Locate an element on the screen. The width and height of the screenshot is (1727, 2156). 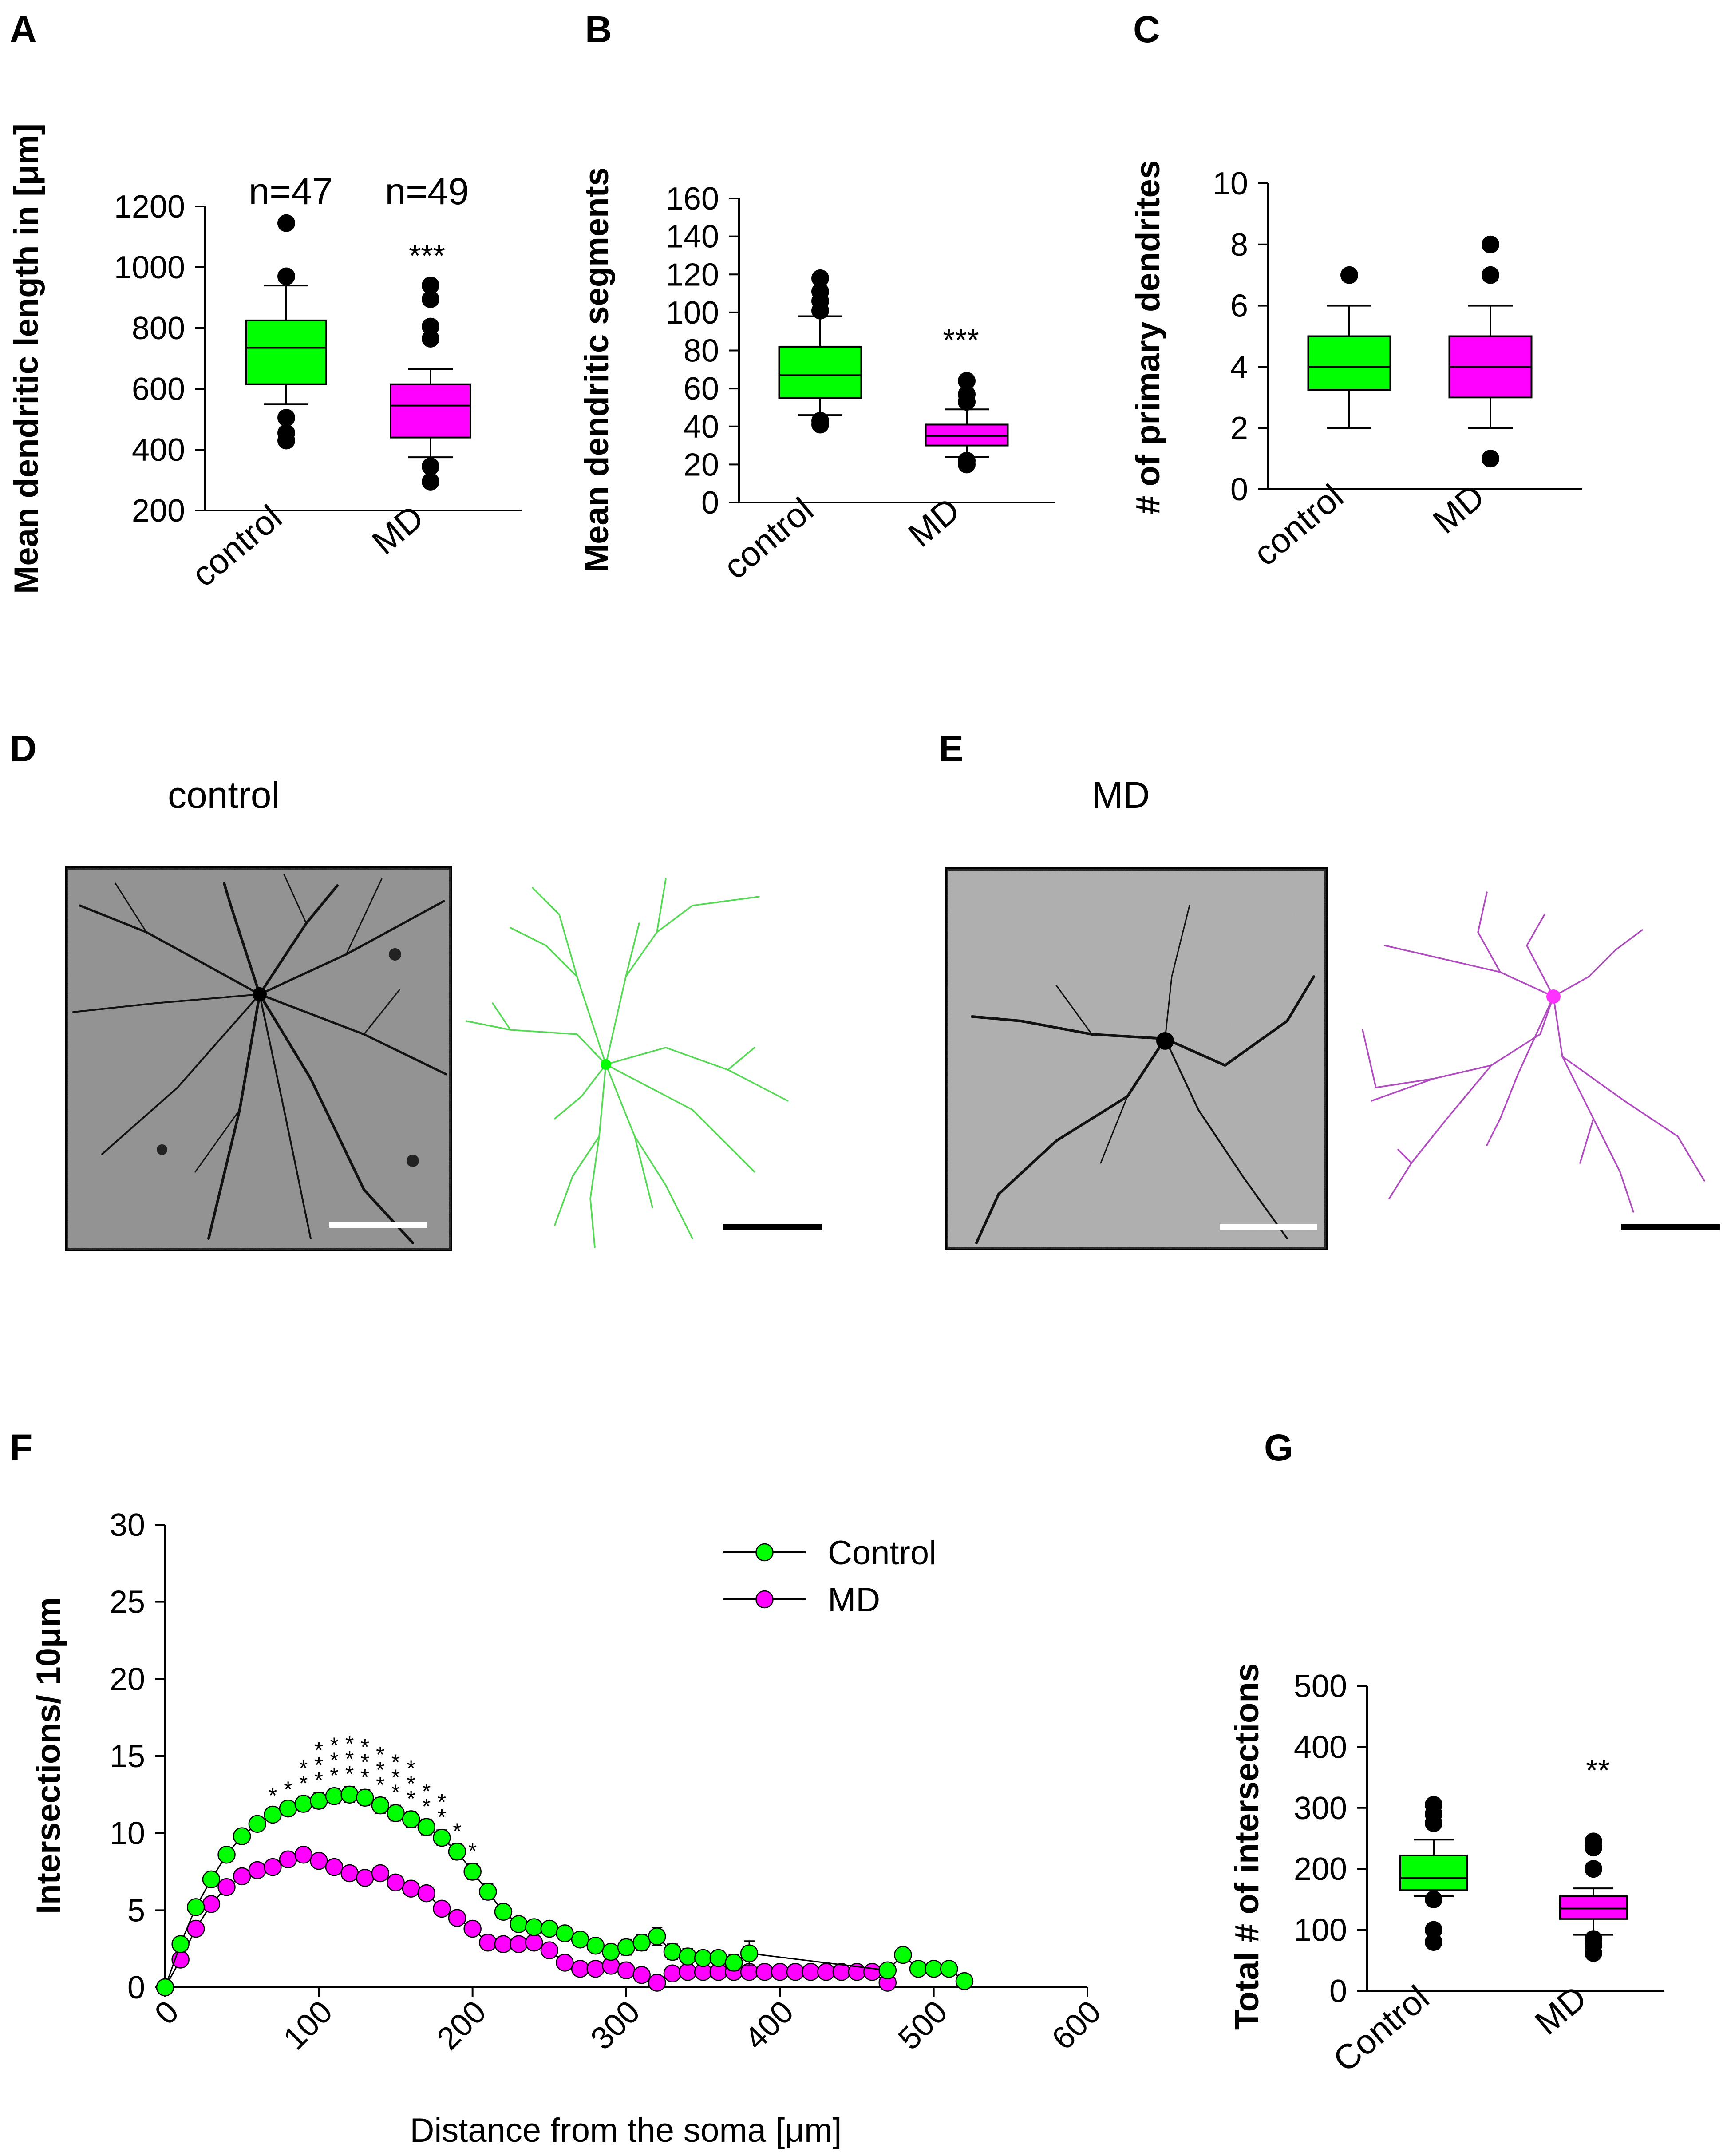
n-label-md: n=49 is located at coordinates (427, 191).